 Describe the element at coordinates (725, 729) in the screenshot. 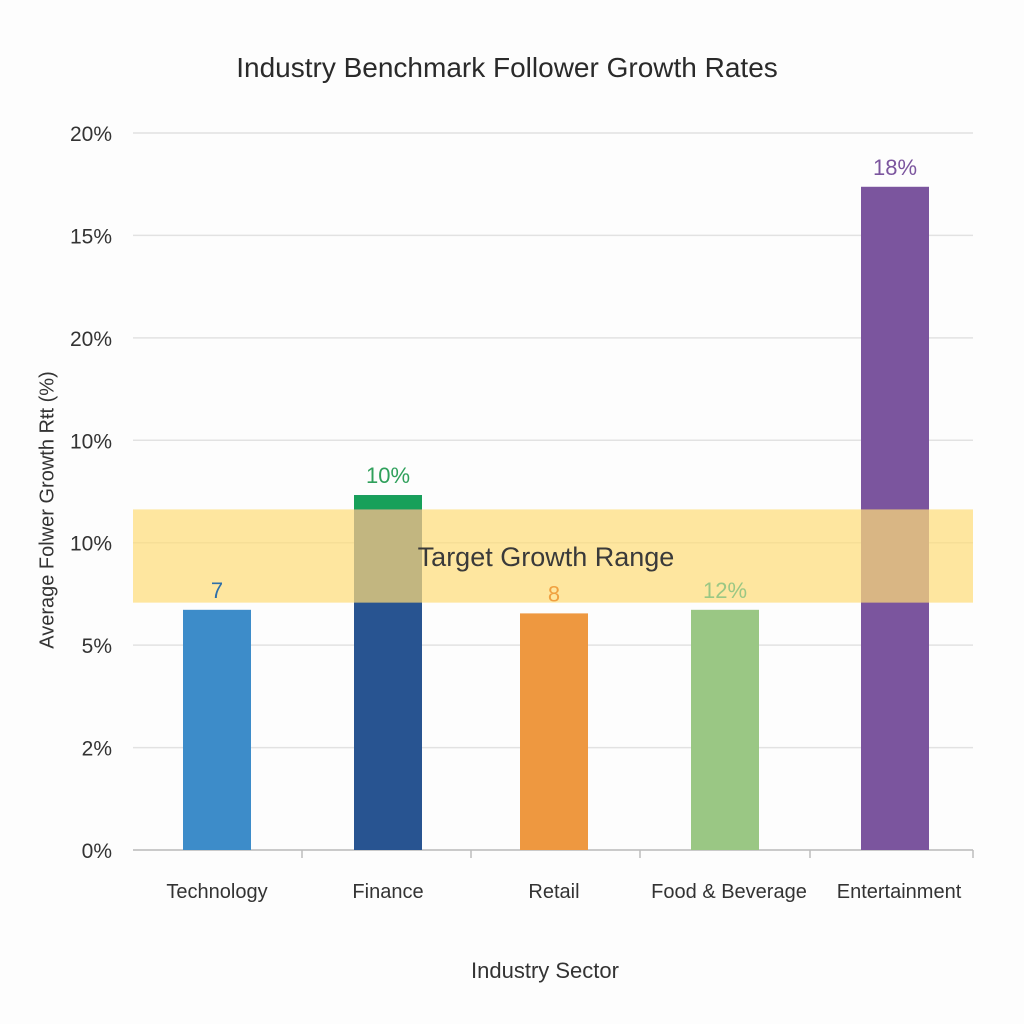

I see `bar-food-beverage` at that location.